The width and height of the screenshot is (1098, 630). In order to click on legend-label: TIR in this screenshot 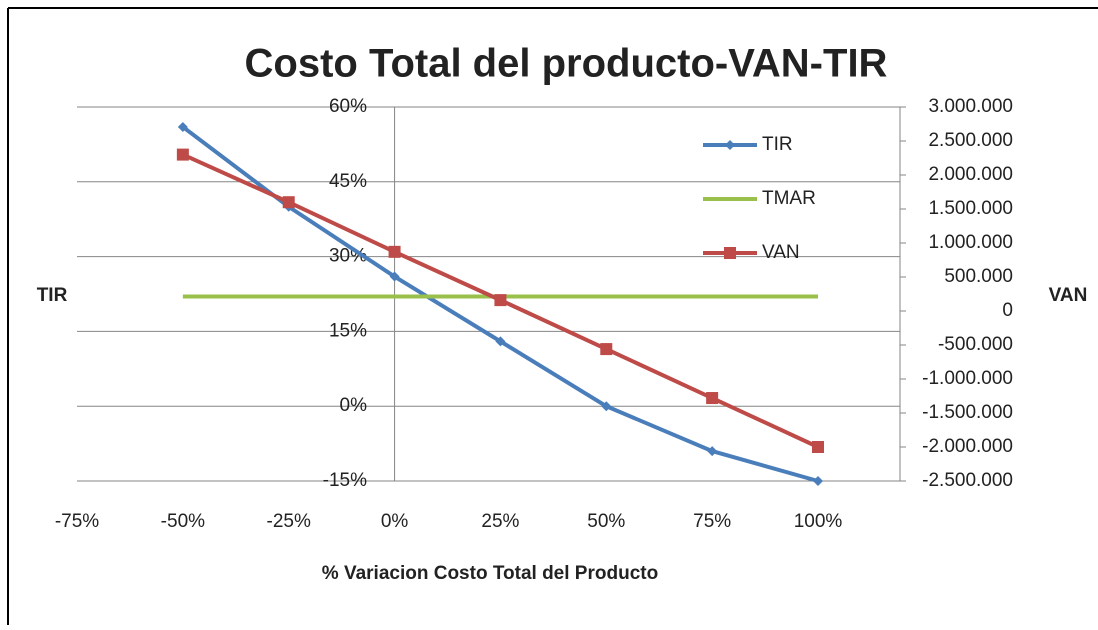, I will do `click(777, 144)`.